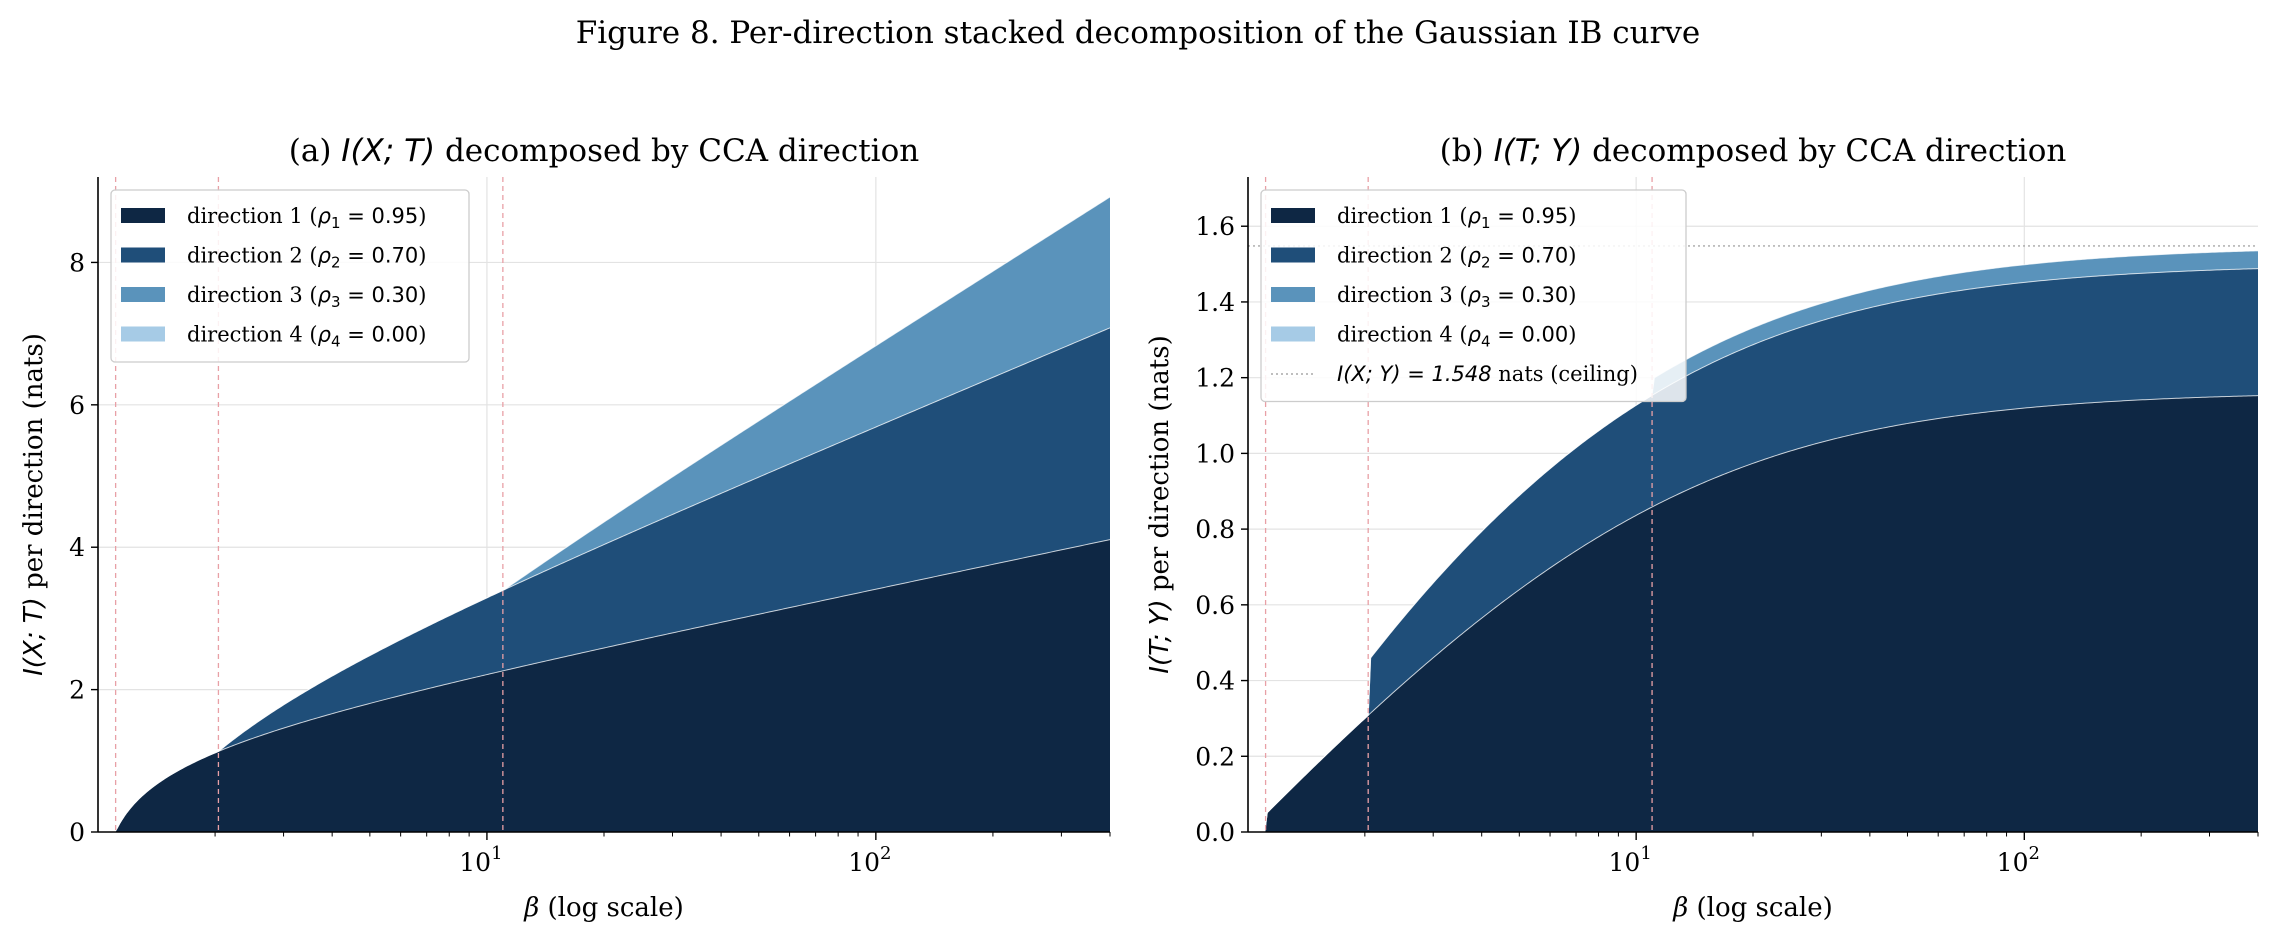 This screenshot has height=942, width=2277. Describe the element at coordinates (77, 547) in the screenshot. I see `y-tick-label: 4` at that location.